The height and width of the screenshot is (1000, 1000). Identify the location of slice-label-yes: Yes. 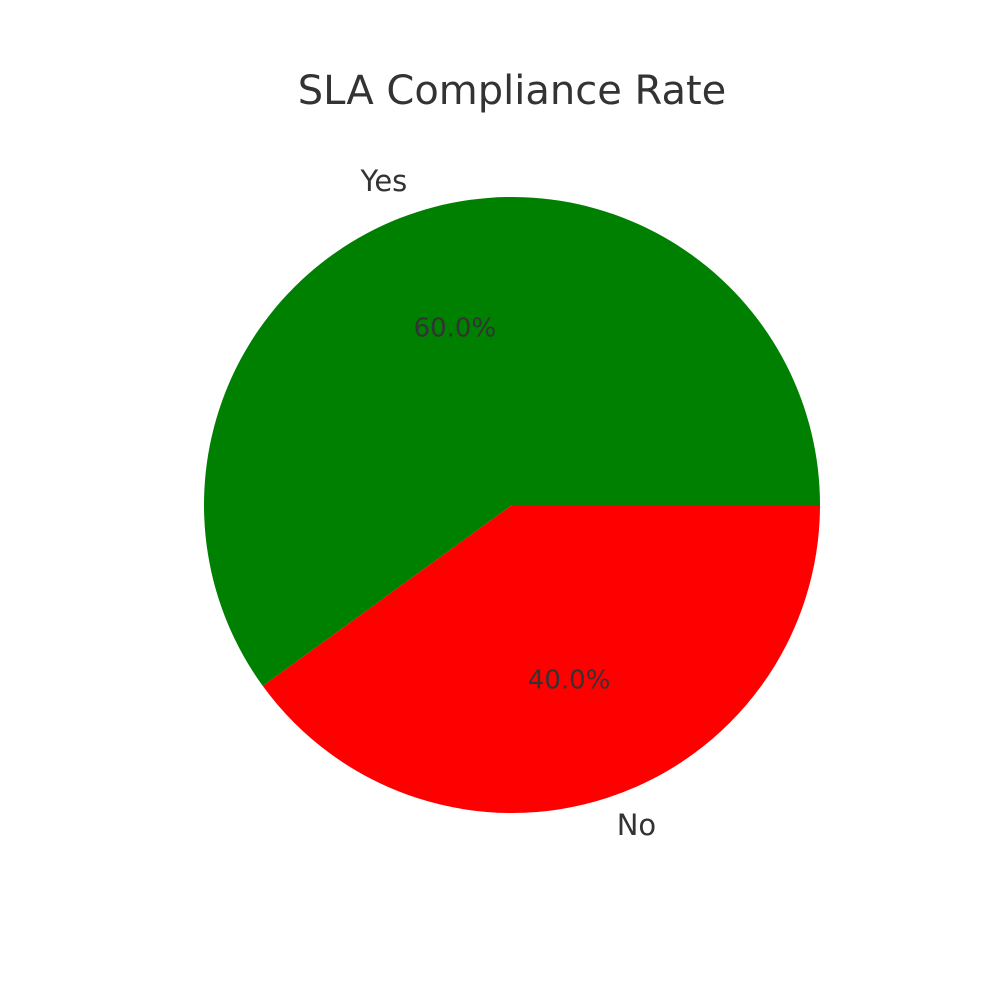
(383, 181).